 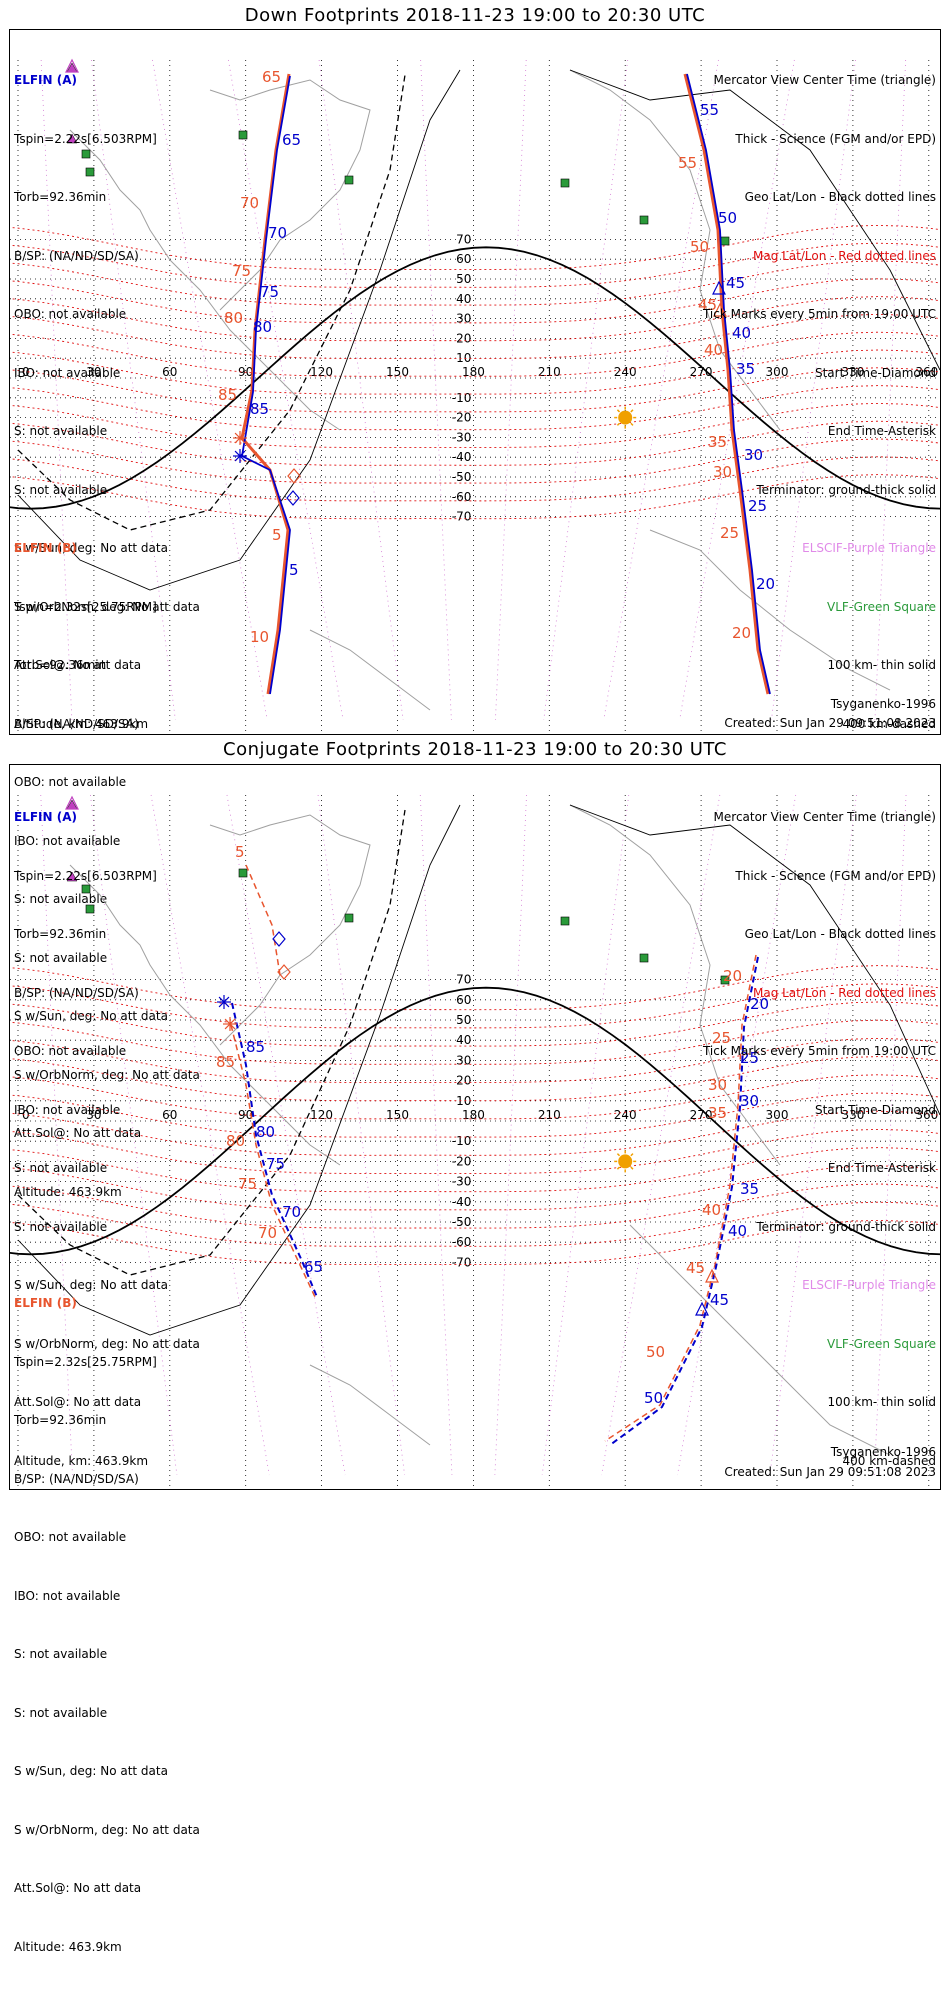 What do you see at coordinates (279, 939) in the screenshot?
I see `start-diamond` at bounding box center [279, 939].